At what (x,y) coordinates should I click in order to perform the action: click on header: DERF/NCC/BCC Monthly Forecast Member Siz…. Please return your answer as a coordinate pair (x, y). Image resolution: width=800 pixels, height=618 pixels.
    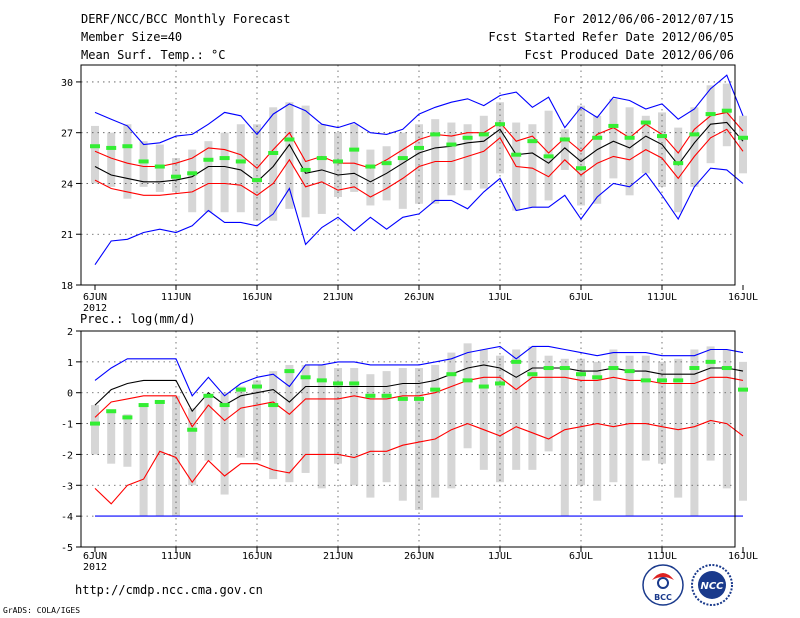
    Looking at the image, I should click on (407, 37).